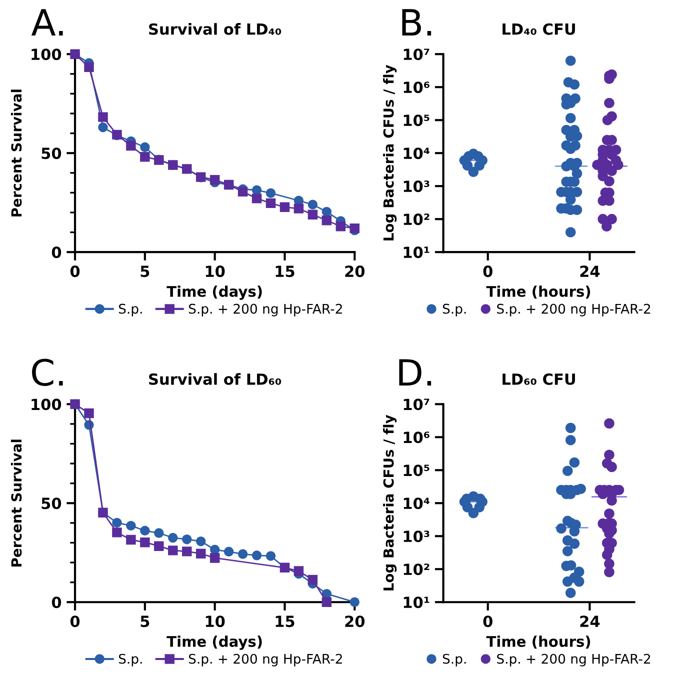 This screenshot has width=682, height=685. What do you see at coordinates (47, 22) in the screenshot?
I see `text: A.` at bounding box center [47, 22].